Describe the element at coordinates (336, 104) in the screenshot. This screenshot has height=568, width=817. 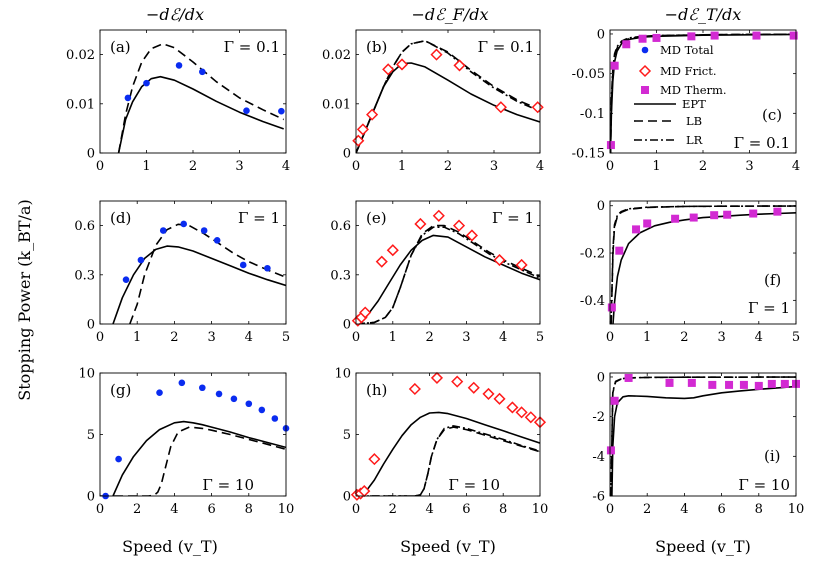
I see `y-tick-label: 0.01` at that location.